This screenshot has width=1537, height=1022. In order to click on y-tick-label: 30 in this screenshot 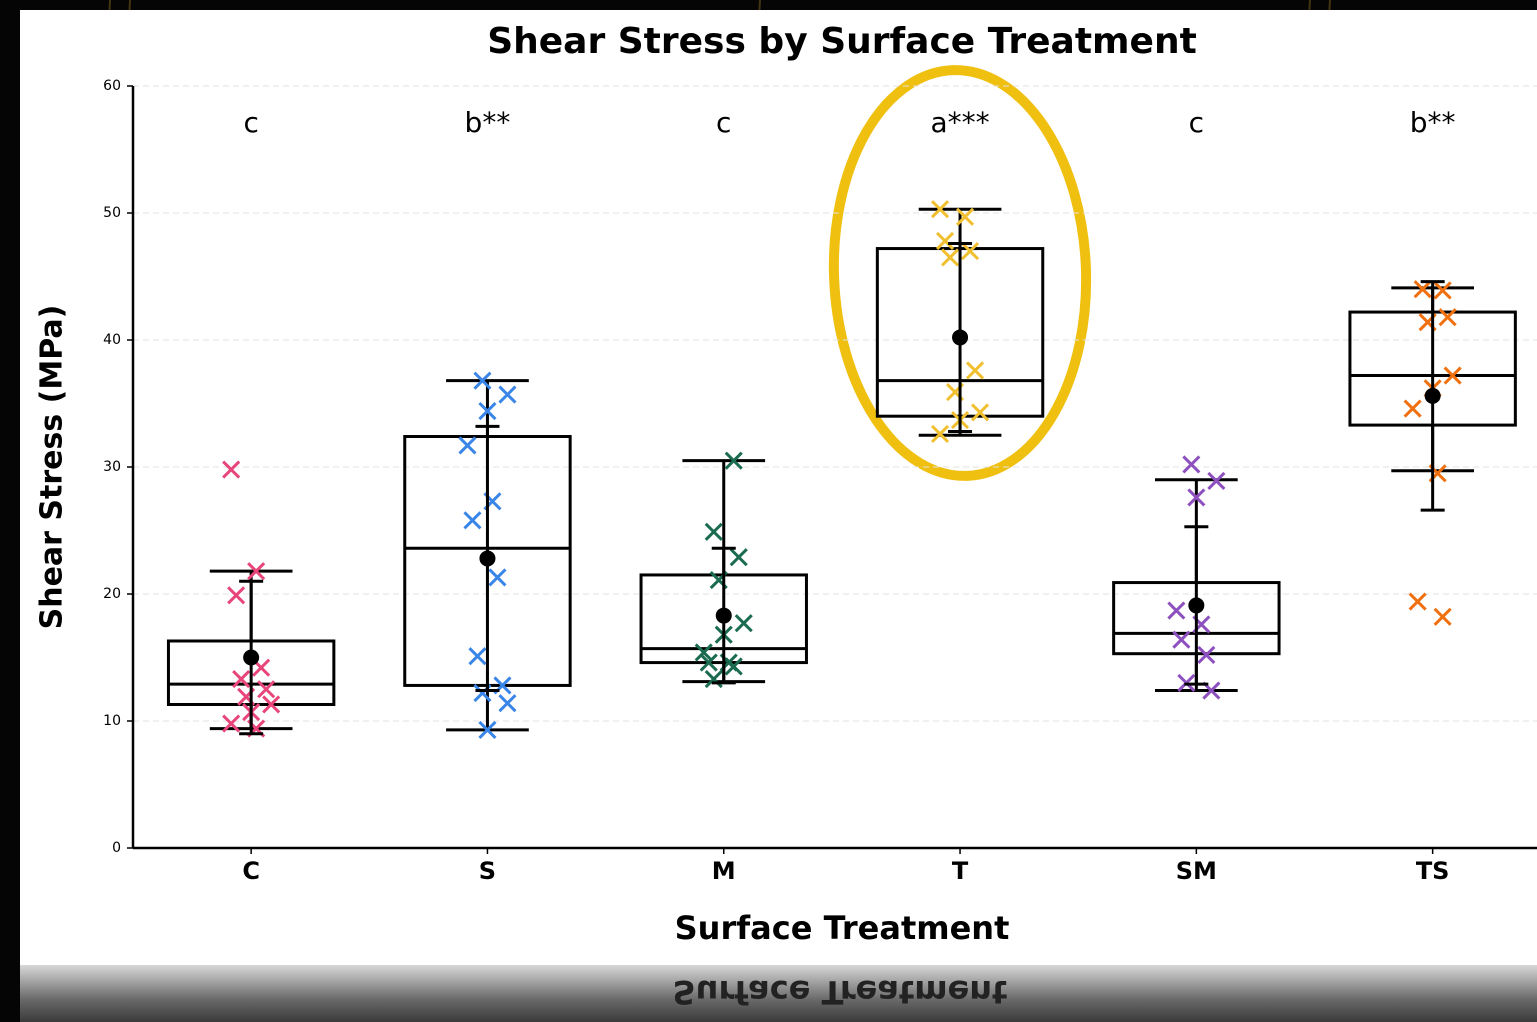, I will do `click(112, 467)`.